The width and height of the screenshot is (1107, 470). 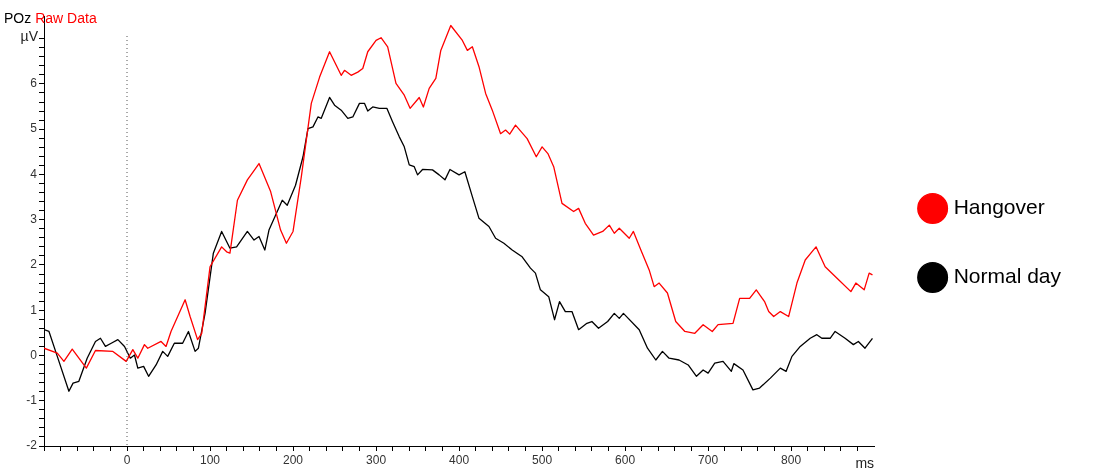 What do you see at coordinates (791, 459) in the screenshot?
I see `x-tick-label: 800` at bounding box center [791, 459].